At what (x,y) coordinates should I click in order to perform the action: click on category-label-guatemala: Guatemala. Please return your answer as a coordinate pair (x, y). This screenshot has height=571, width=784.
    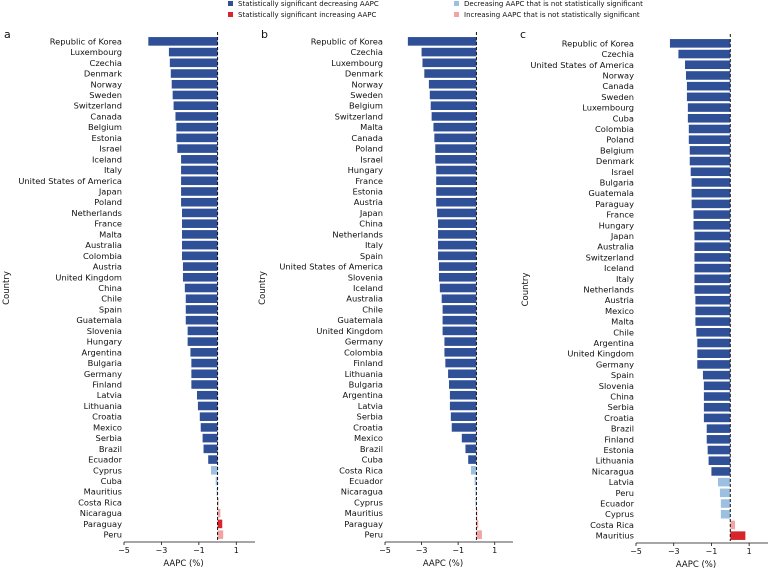
    Looking at the image, I should click on (360, 320).